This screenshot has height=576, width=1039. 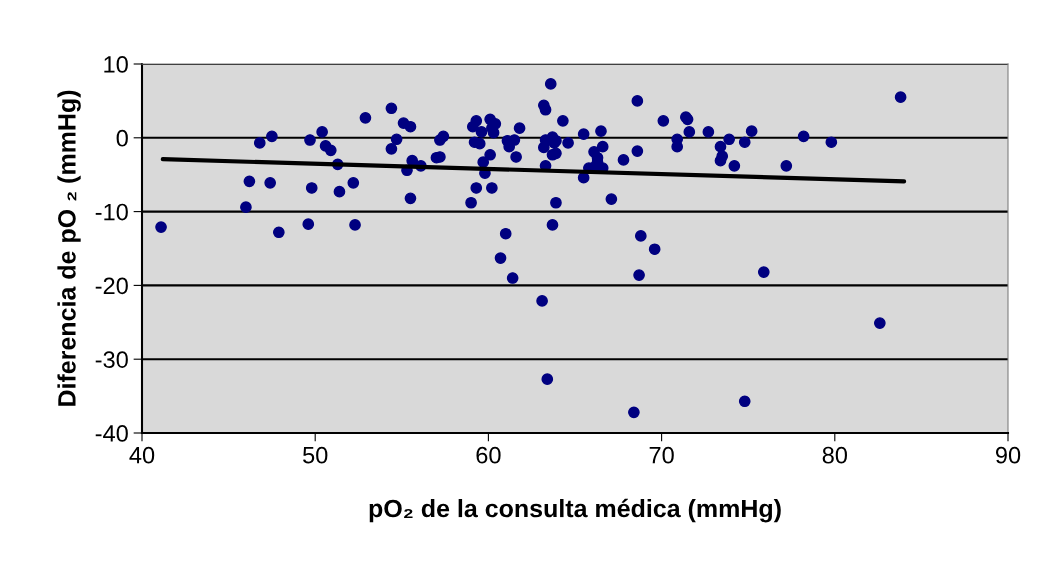 I want to click on x-tick-label: 80, so click(x=835, y=455).